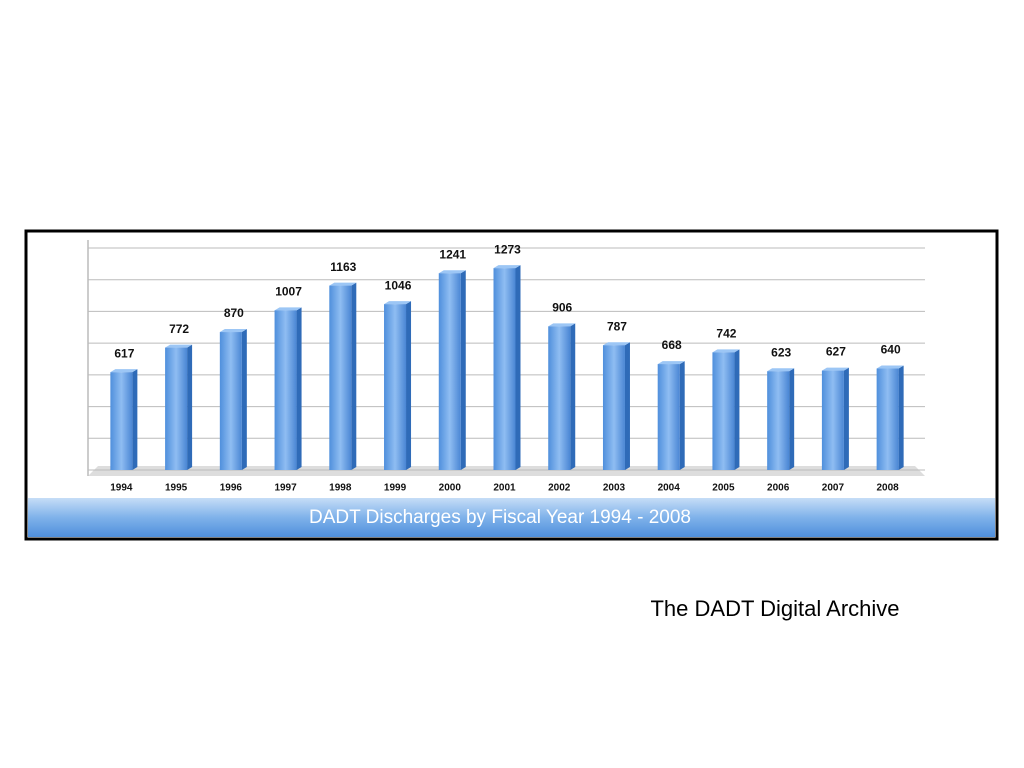 This screenshot has width=1024, height=768. I want to click on value-label: 623, so click(781, 352).